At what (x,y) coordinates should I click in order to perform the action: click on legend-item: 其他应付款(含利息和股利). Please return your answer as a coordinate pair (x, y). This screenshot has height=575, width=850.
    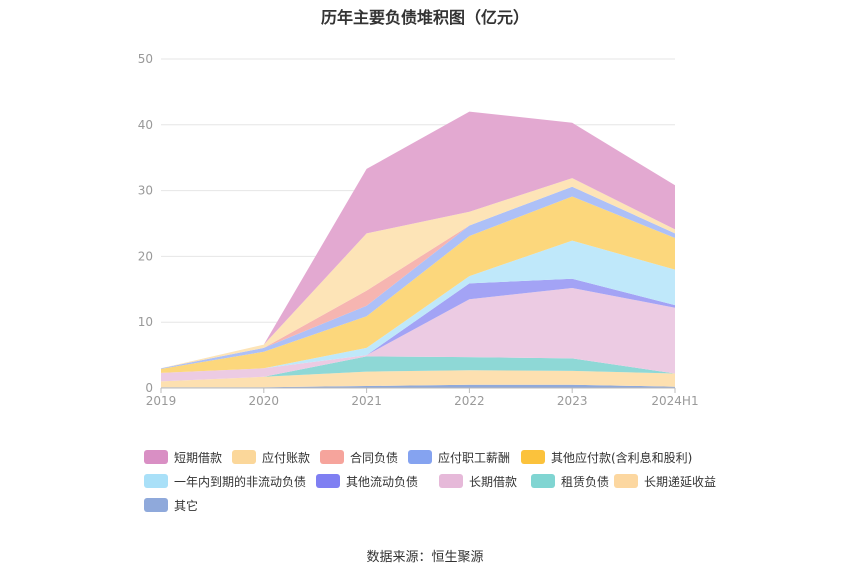
    Looking at the image, I should click on (606, 457).